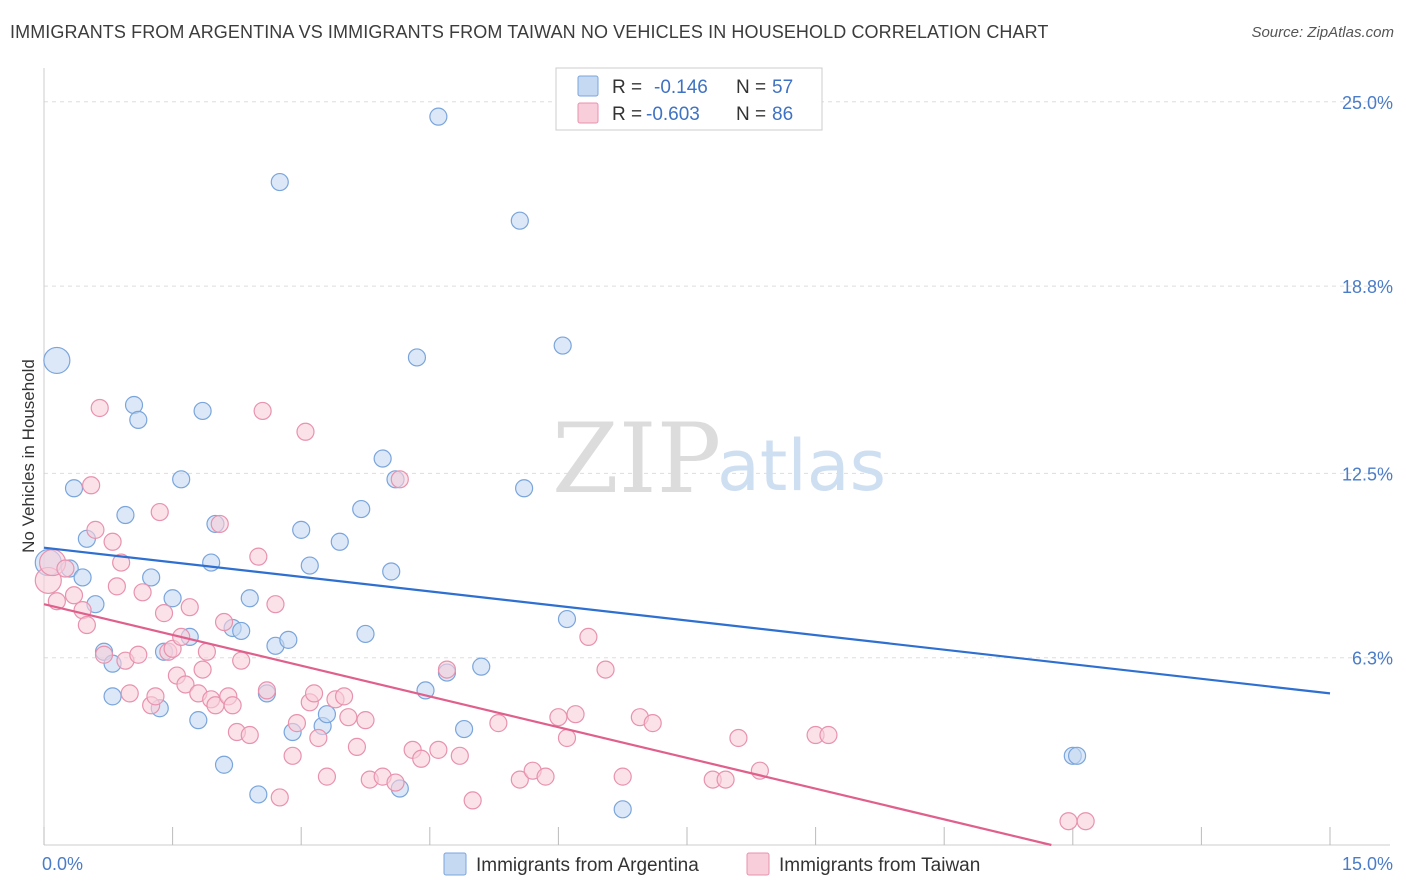 This screenshot has width=1406, height=892. Describe the element at coordinates (1367, 287) in the screenshot. I see `y-tick-label-2: 18.8%` at that location.